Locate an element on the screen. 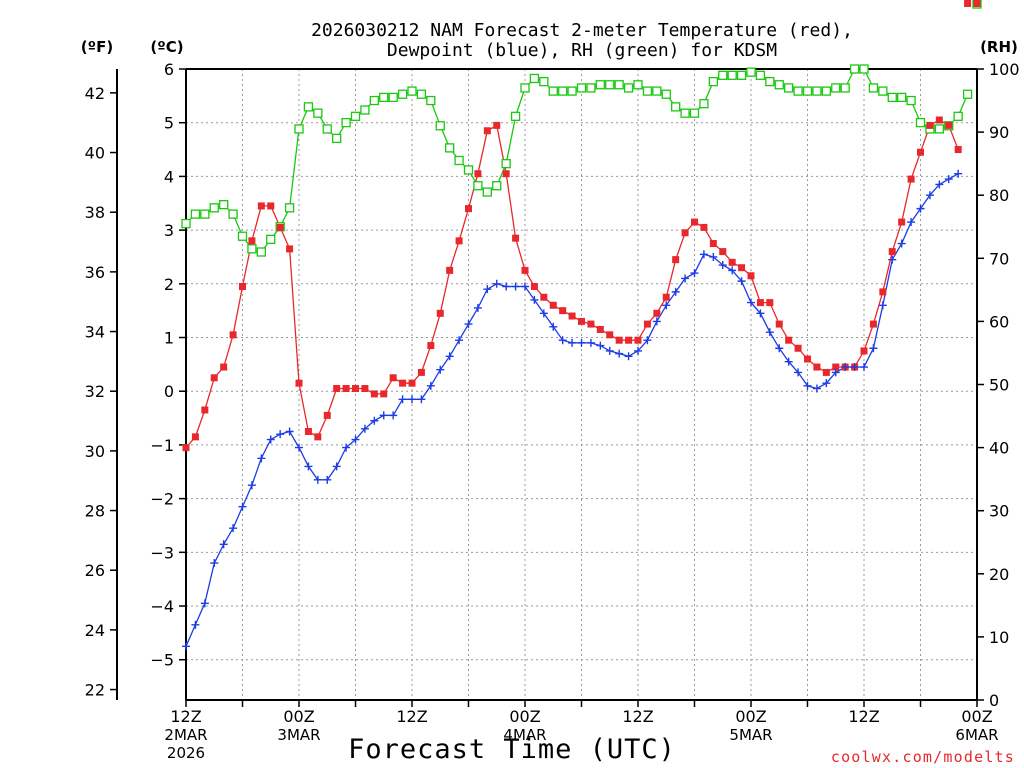  chart-title-line2: Dewpoint (blue), RH (green) for KDSM is located at coordinates (582, 50).